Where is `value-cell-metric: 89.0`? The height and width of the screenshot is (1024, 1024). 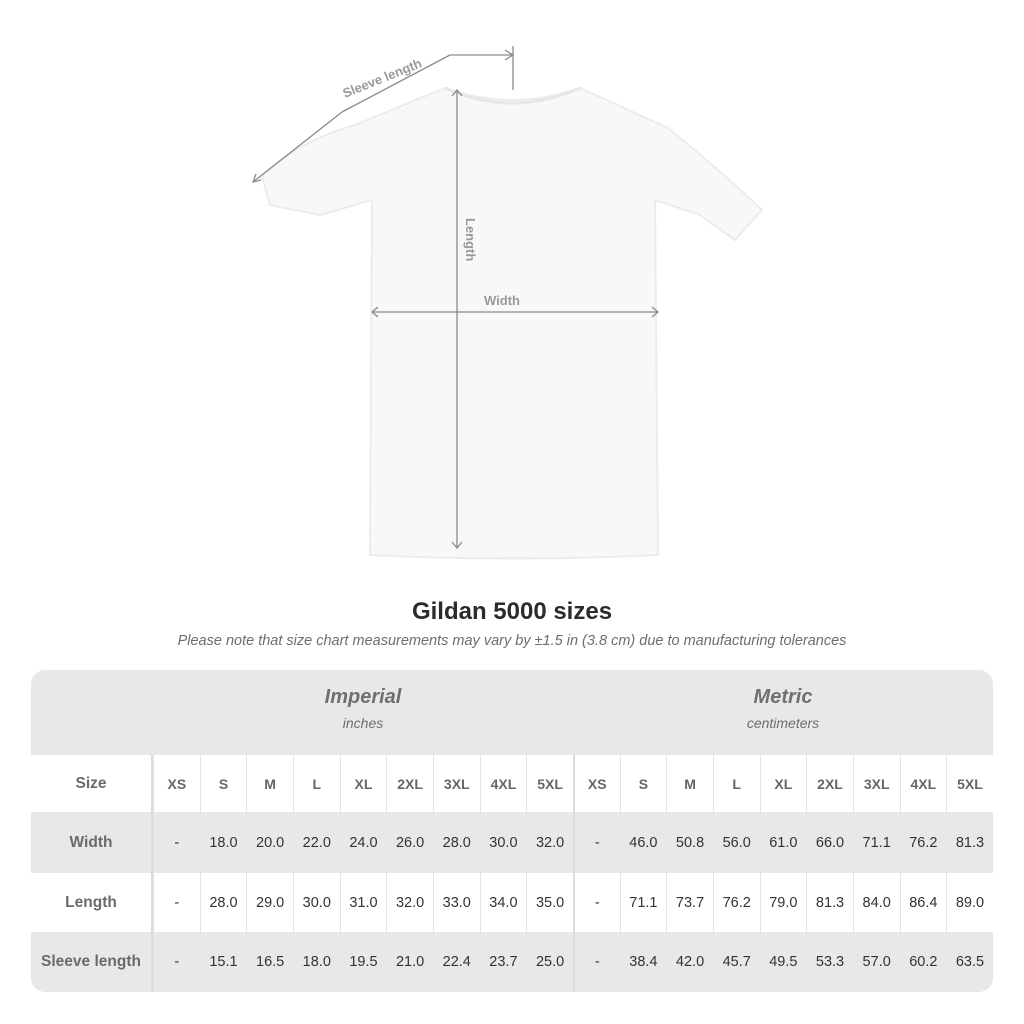
value-cell-metric: 89.0 is located at coordinates (969, 902).